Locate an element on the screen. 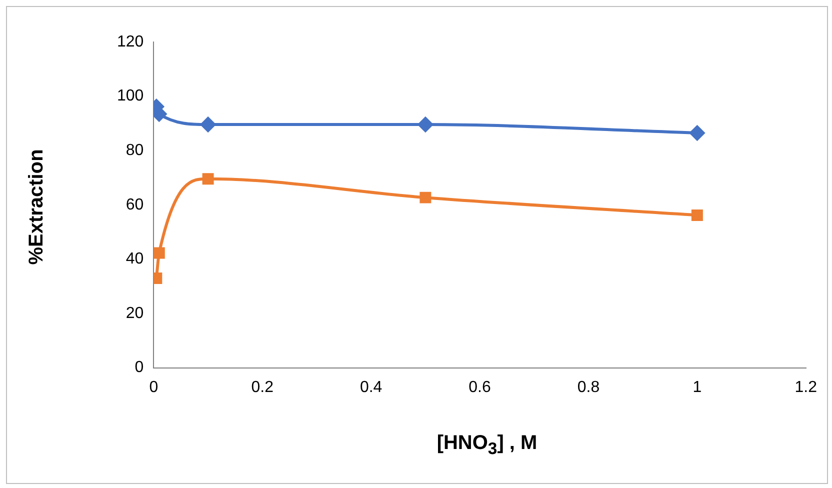 The height and width of the screenshot is (488, 832). y-axis-title: %Extraction is located at coordinates (37, 207).